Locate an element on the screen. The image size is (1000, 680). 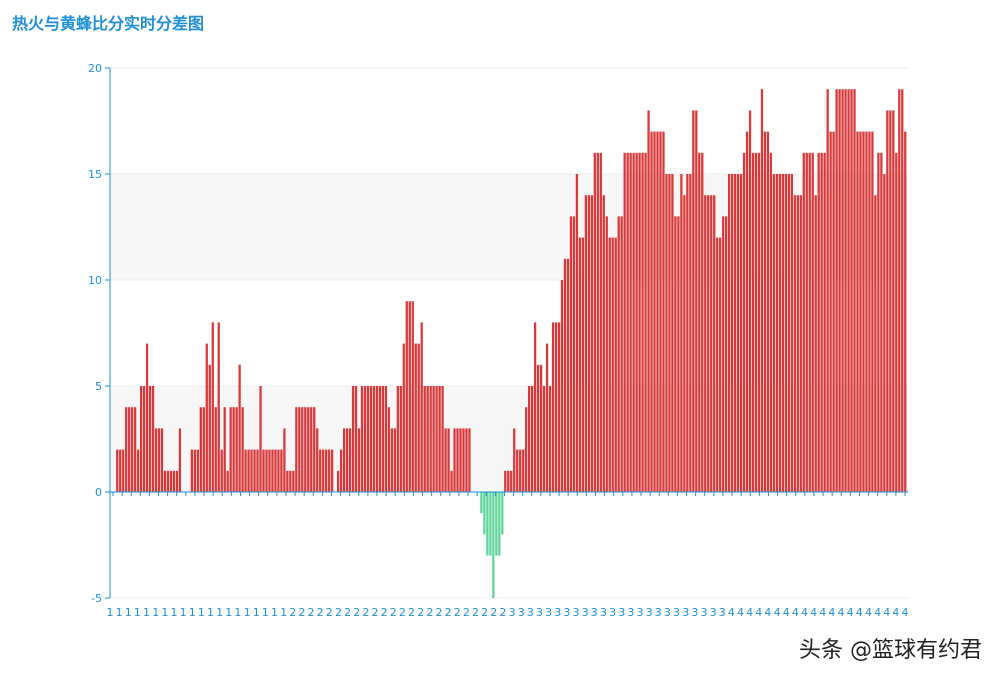
y-tick-label: 0 is located at coordinates (98, 492).